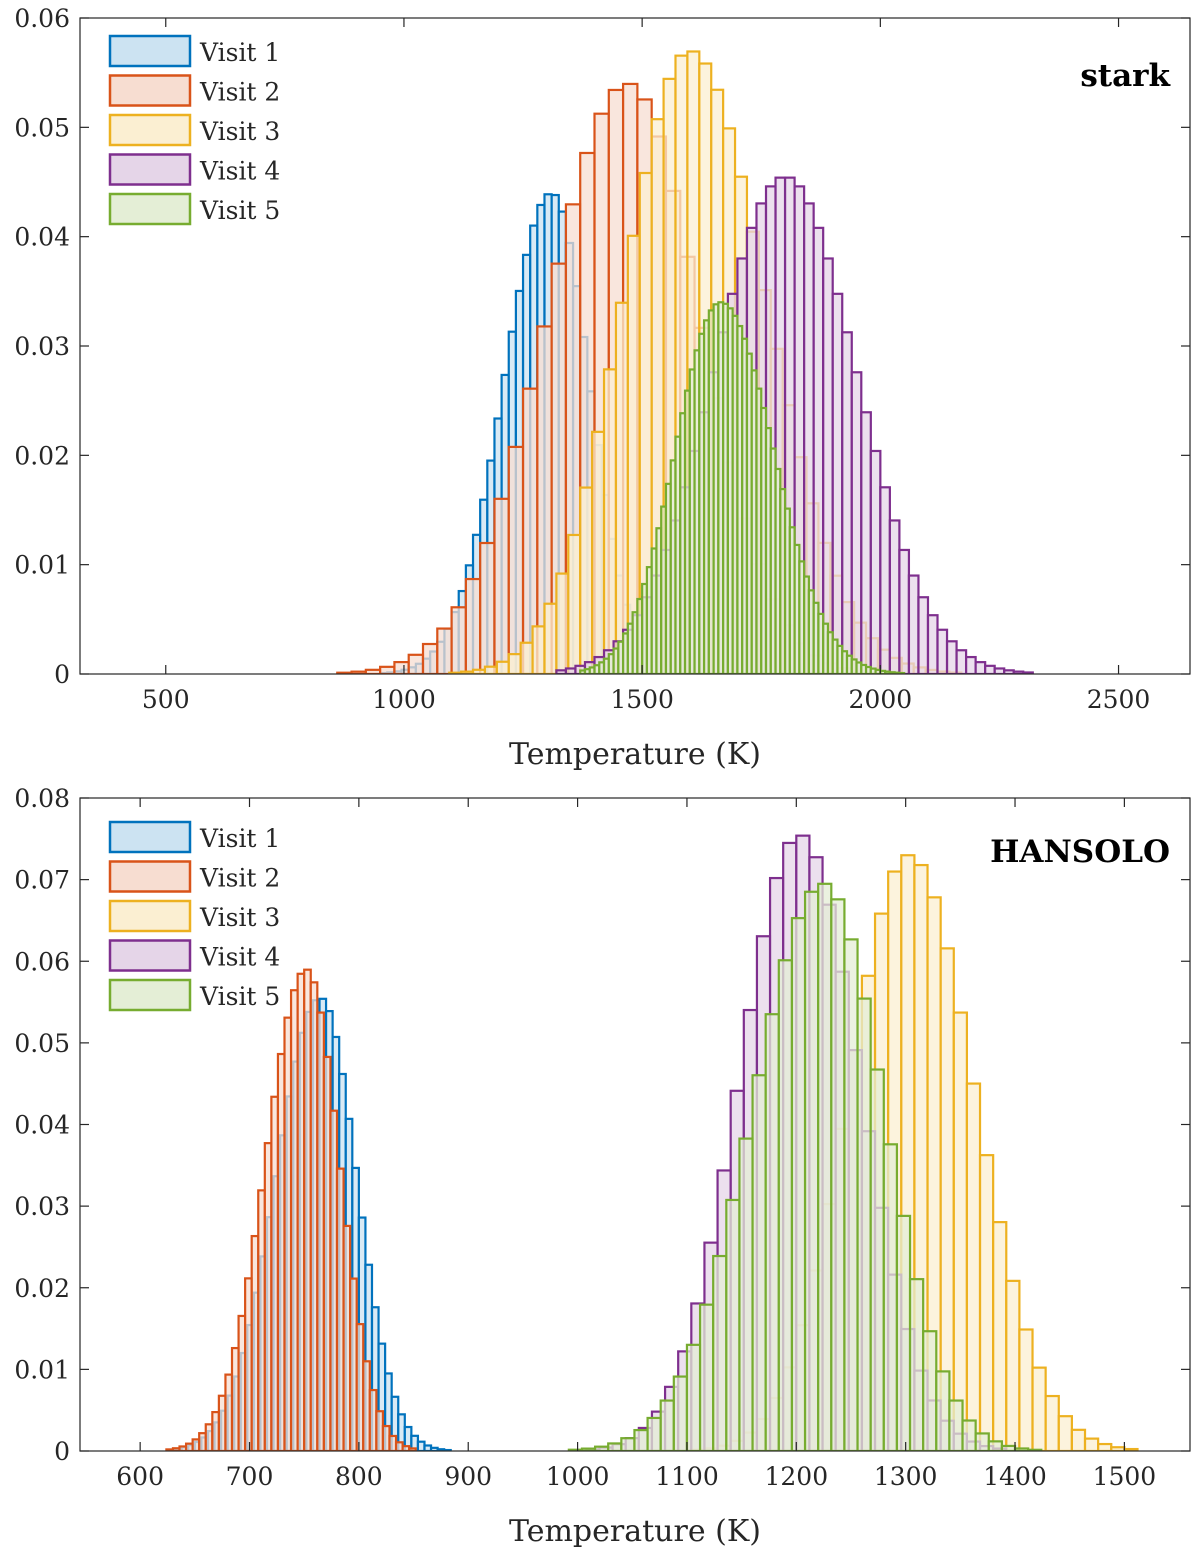 The height and width of the screenshot is (1556, 1200). I want to click on y-tick-label: 0.06, so click(42, 961).